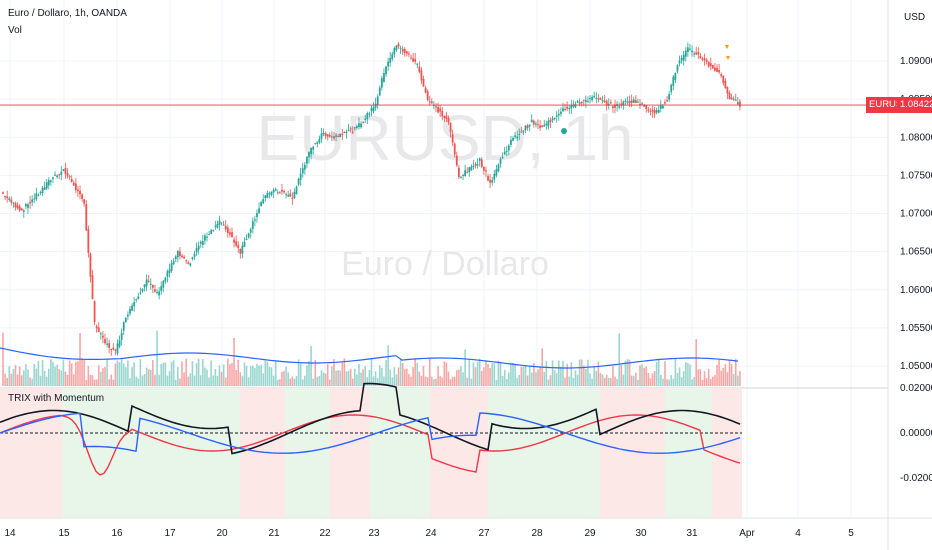  I want to click on time-axis-label: 16, so click(117, 533).